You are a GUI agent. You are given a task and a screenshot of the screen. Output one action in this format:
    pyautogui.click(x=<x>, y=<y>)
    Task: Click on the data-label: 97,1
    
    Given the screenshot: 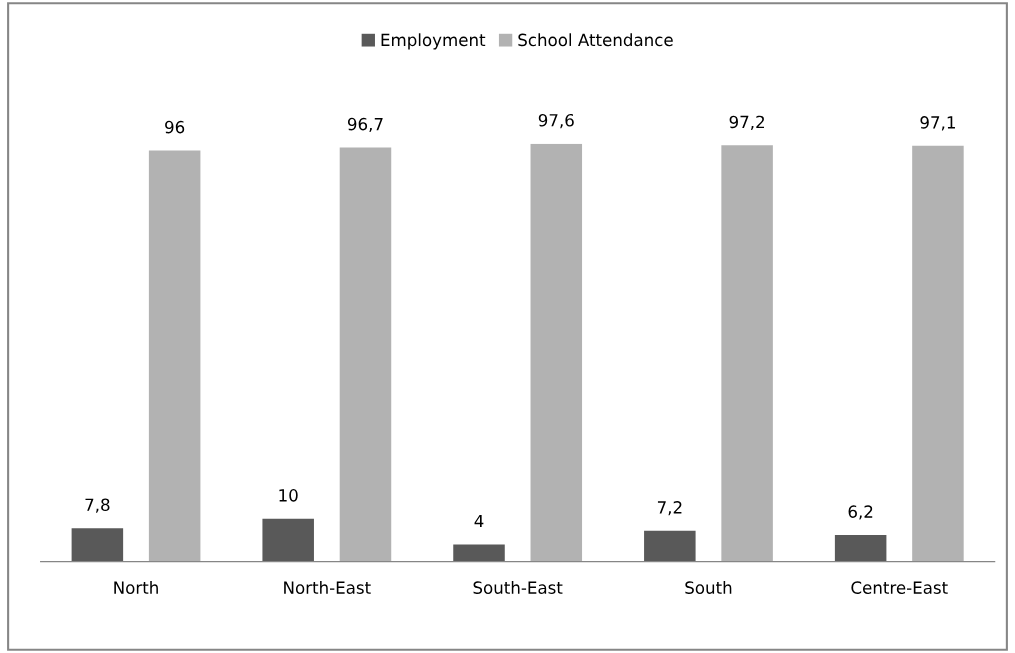 What is the action you would take?
    pyautogui.click(x=937, y=123)
    